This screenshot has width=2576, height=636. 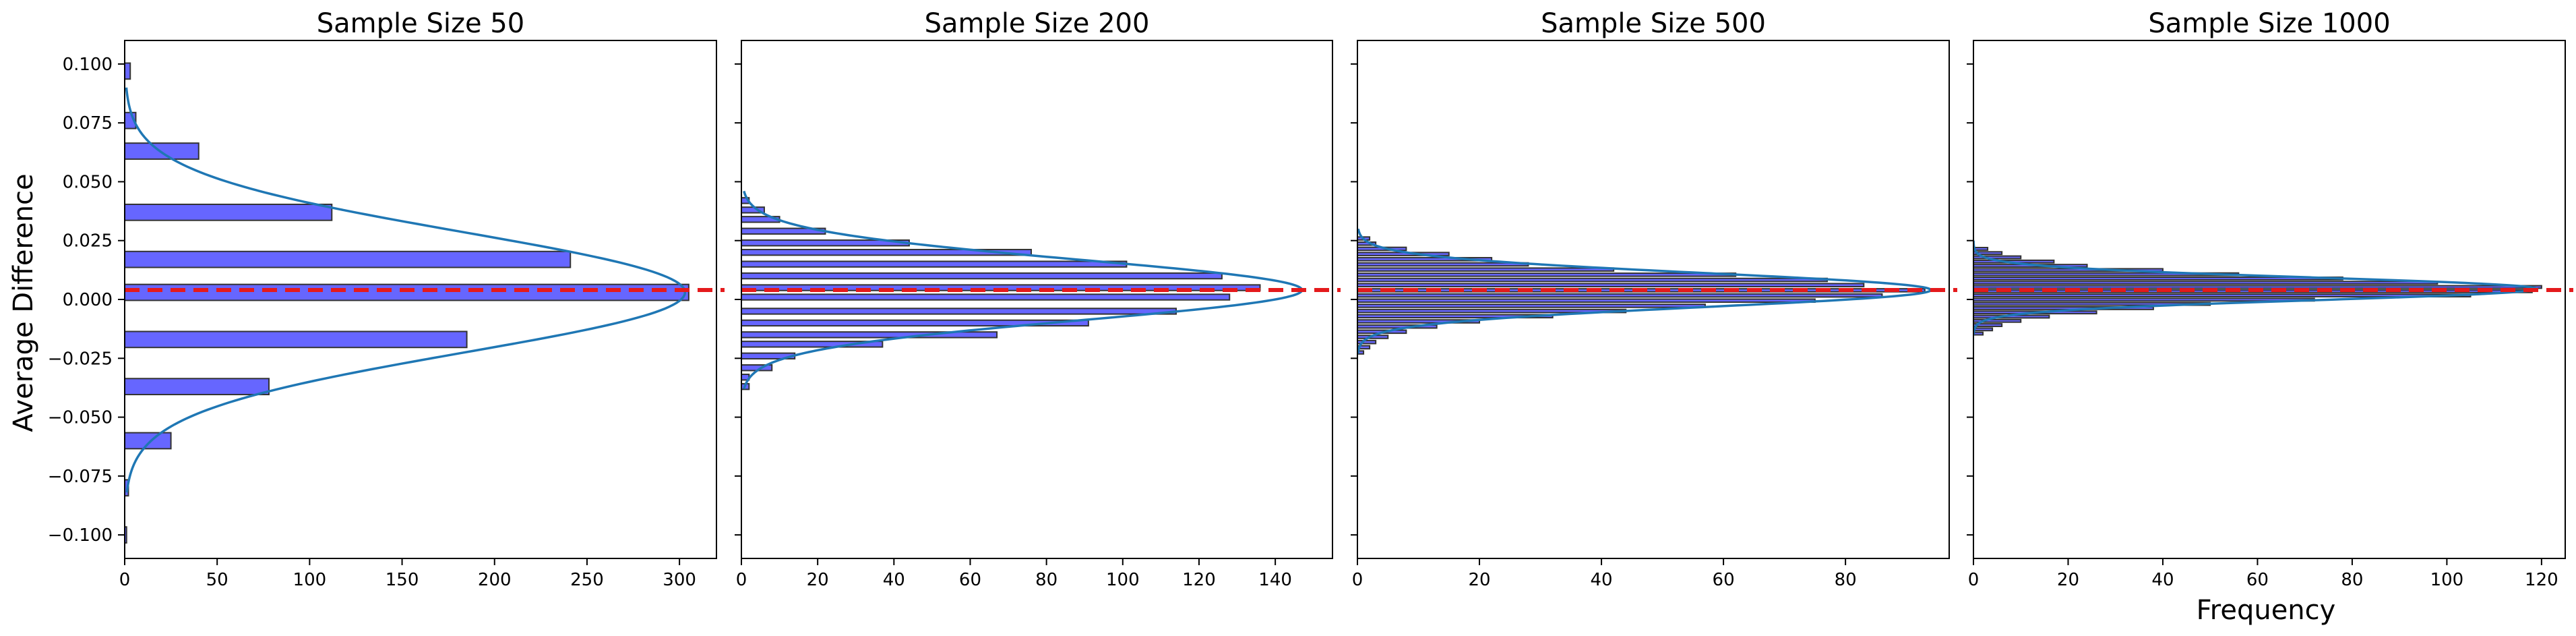 I want to click on y-axis-label: Average Difference, so click(x=24, y=302).